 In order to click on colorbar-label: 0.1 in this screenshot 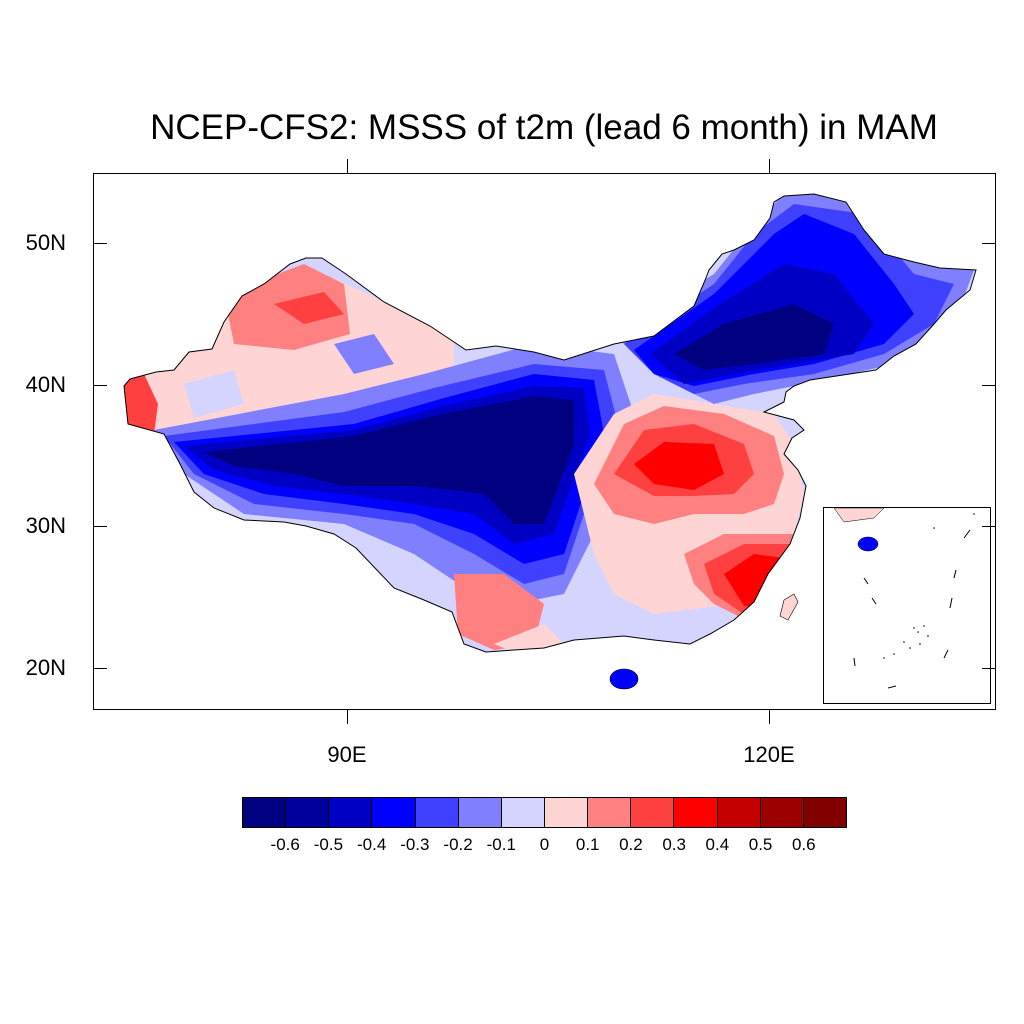, I will do `click(587, 844)`.